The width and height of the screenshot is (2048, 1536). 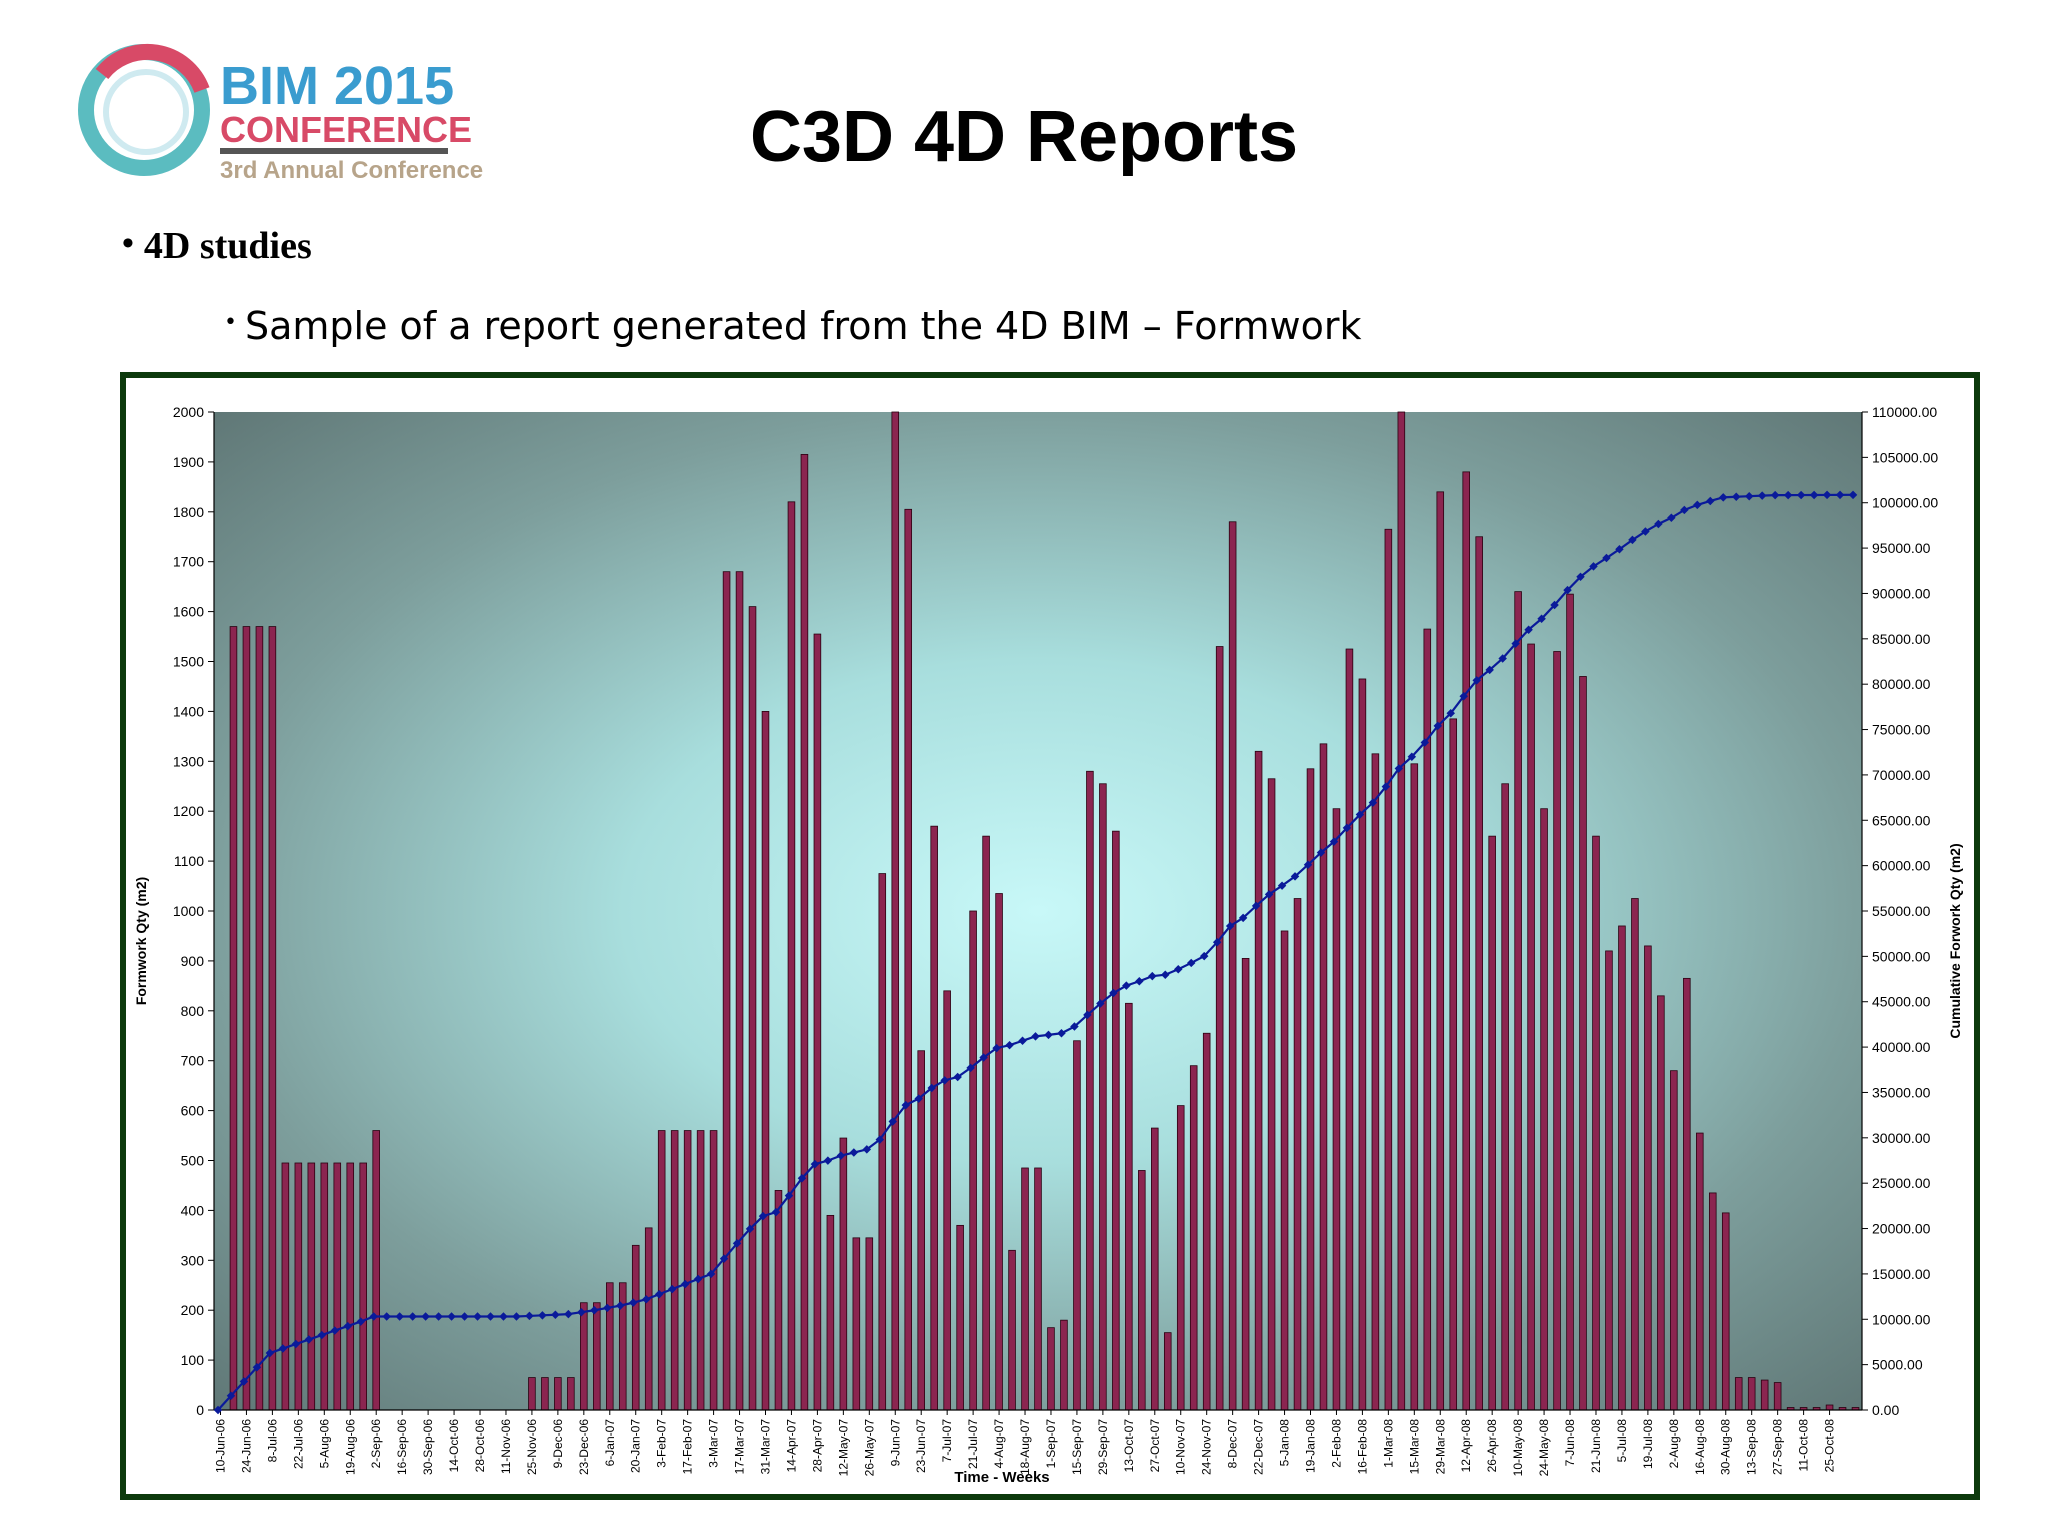 What do you see at coordinates (1901, 775) in the screenshot?
I see `y2-tick-label: 70000.00` at bounding box center [1901, 775].